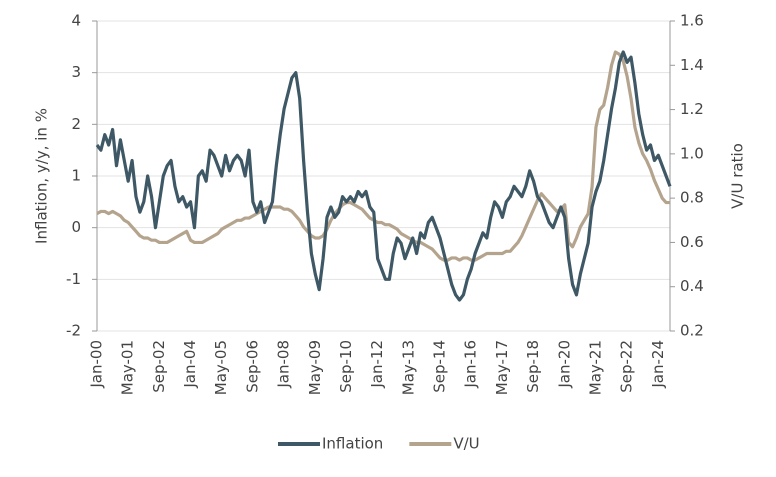  I want to click on y2-tick-label: 1.2, so click(692, 109).